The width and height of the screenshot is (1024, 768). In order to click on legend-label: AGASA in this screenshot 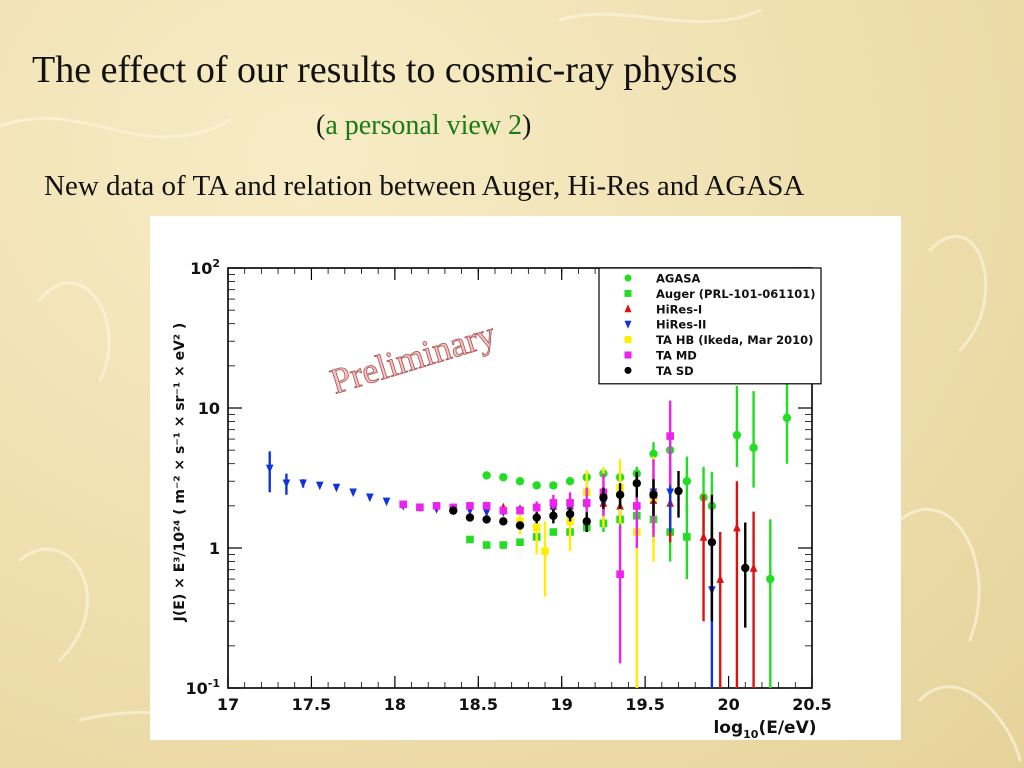, I will do `click(678, 279)`.